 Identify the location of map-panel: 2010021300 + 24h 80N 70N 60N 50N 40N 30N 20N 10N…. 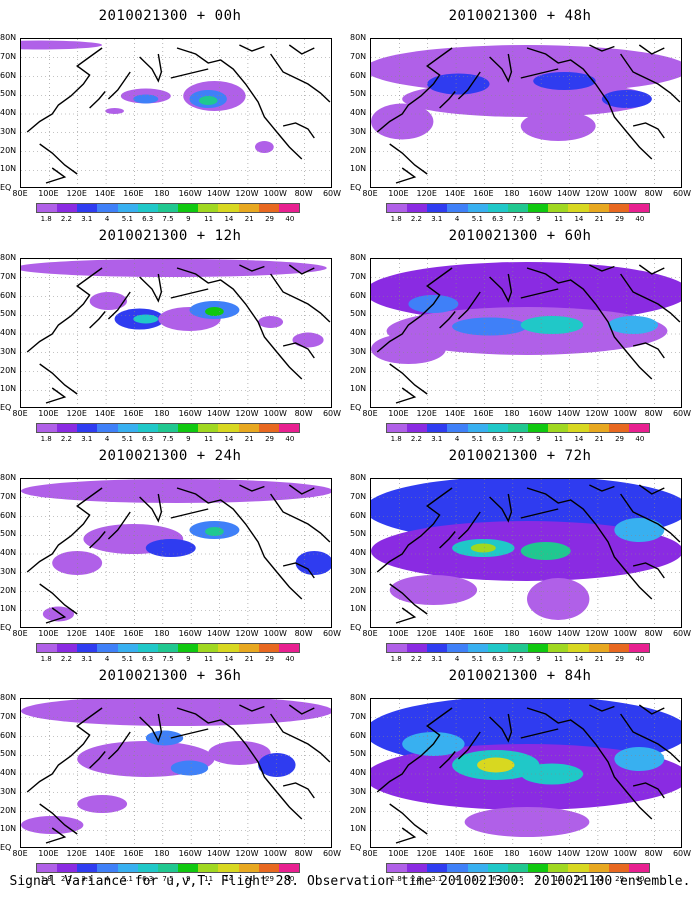
(170, 558).